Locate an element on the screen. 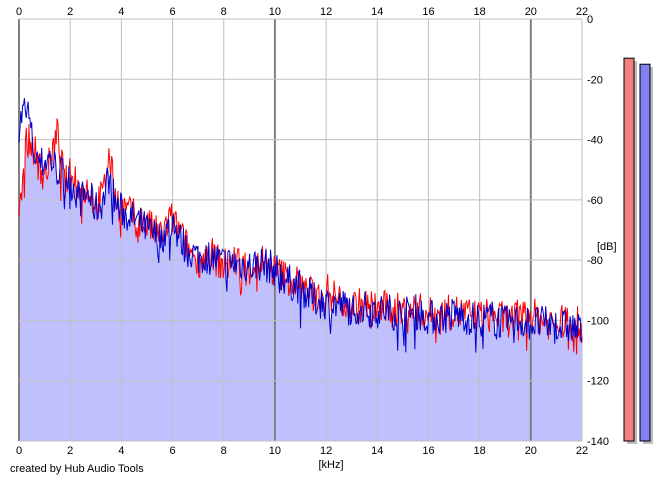 The height and width of the screenshot is (481, 664). credit-text: created by Hub Audio Tools is located at coordinates (77, 469).